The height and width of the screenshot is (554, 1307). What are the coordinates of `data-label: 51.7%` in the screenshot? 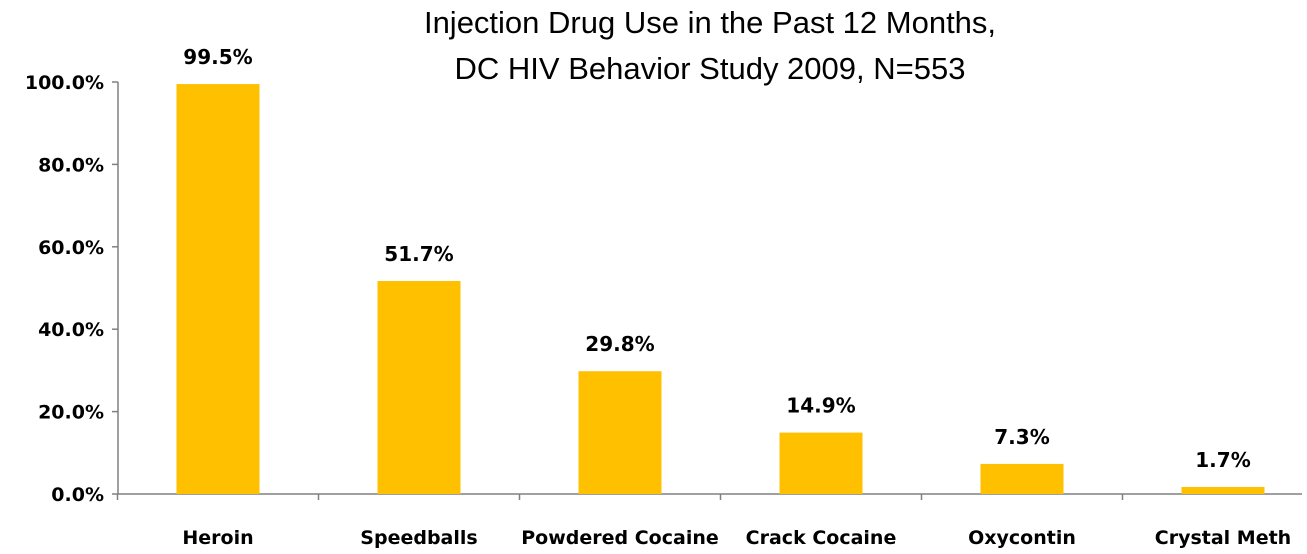 It's located at (418, 254).